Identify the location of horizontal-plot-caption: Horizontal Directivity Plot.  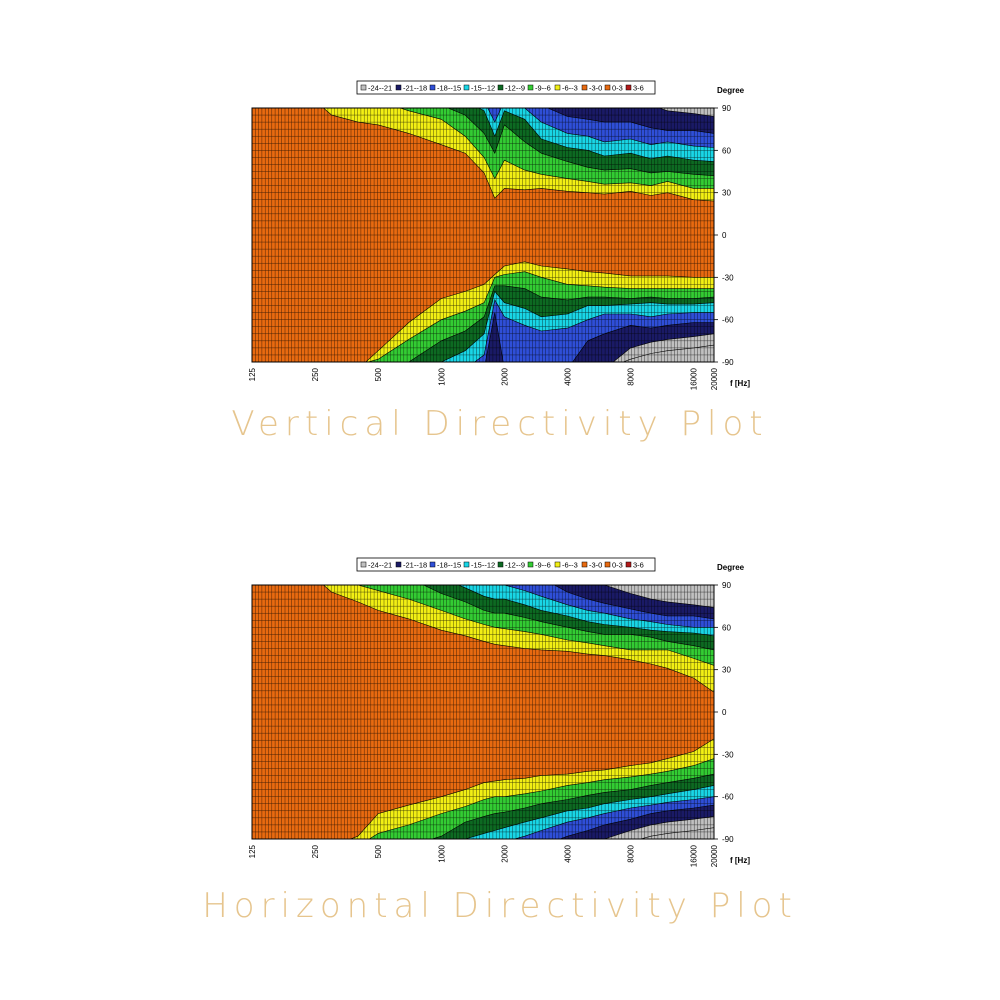
(500, 906).